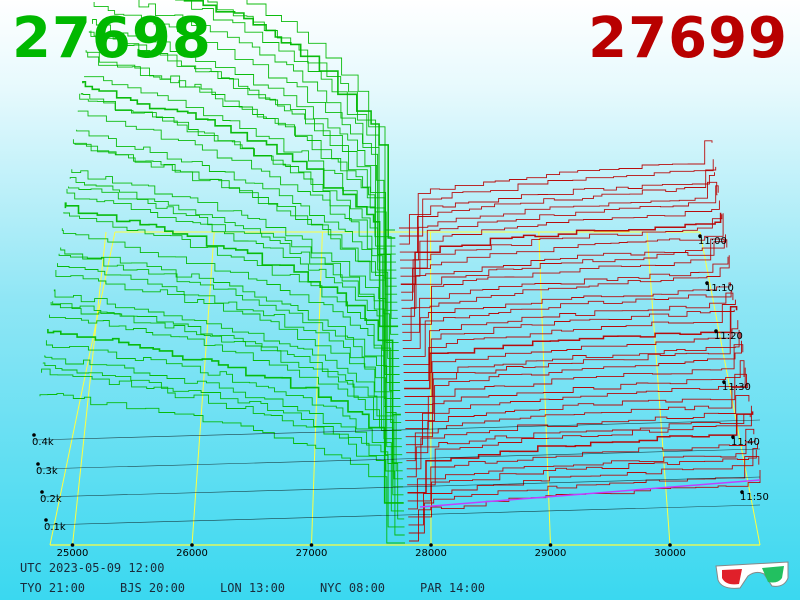 The image size is (800, 600). I want to click on time-tick-1110: 11:10, so click(719, 288).